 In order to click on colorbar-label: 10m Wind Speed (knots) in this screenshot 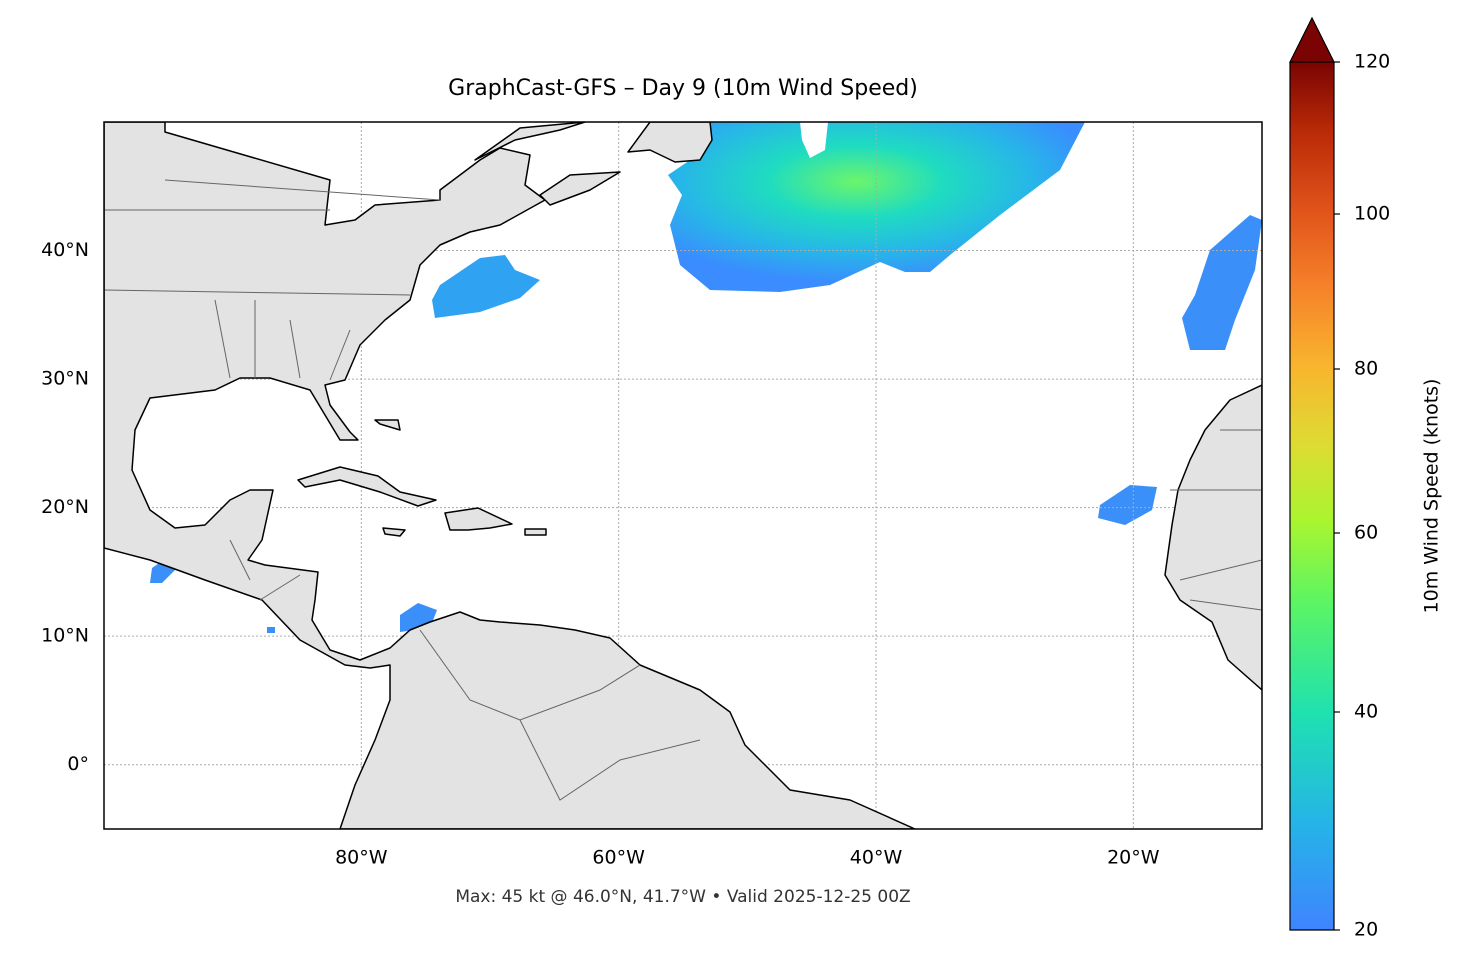, I will do `click(1432, 496)`.